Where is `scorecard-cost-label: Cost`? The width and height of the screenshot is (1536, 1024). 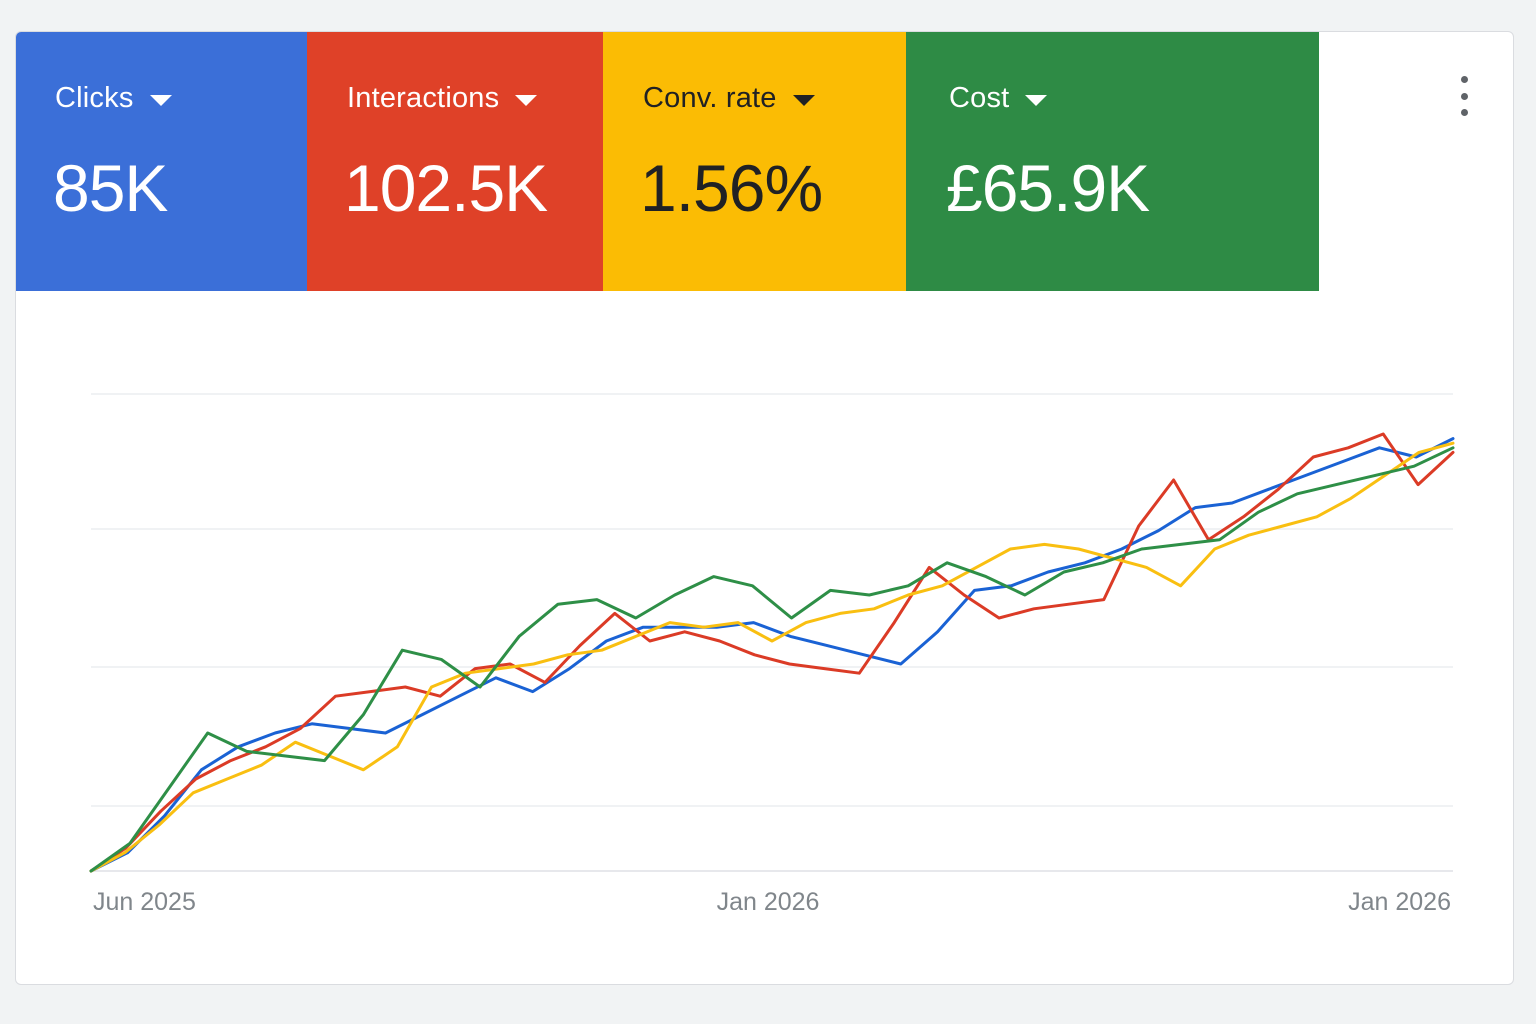
scorecard-cost-label: Cost is located at coordinates (979, 98).